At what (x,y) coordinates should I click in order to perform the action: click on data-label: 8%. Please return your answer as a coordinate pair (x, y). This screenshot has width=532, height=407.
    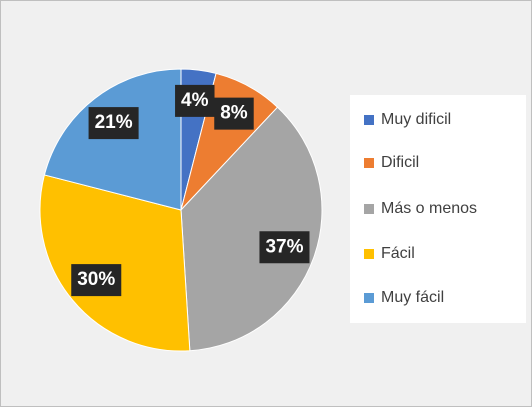
    Looking at the image, I should click on (234, 113).